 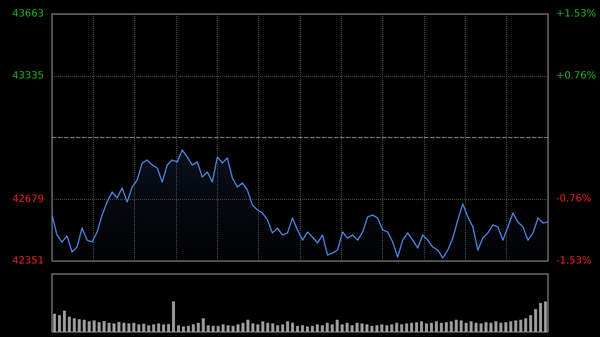 What do you see at coordinates (576, 76) in the screenshot?
I see `y2-tick-label: +0.76%` at bounding box center [576, 76].